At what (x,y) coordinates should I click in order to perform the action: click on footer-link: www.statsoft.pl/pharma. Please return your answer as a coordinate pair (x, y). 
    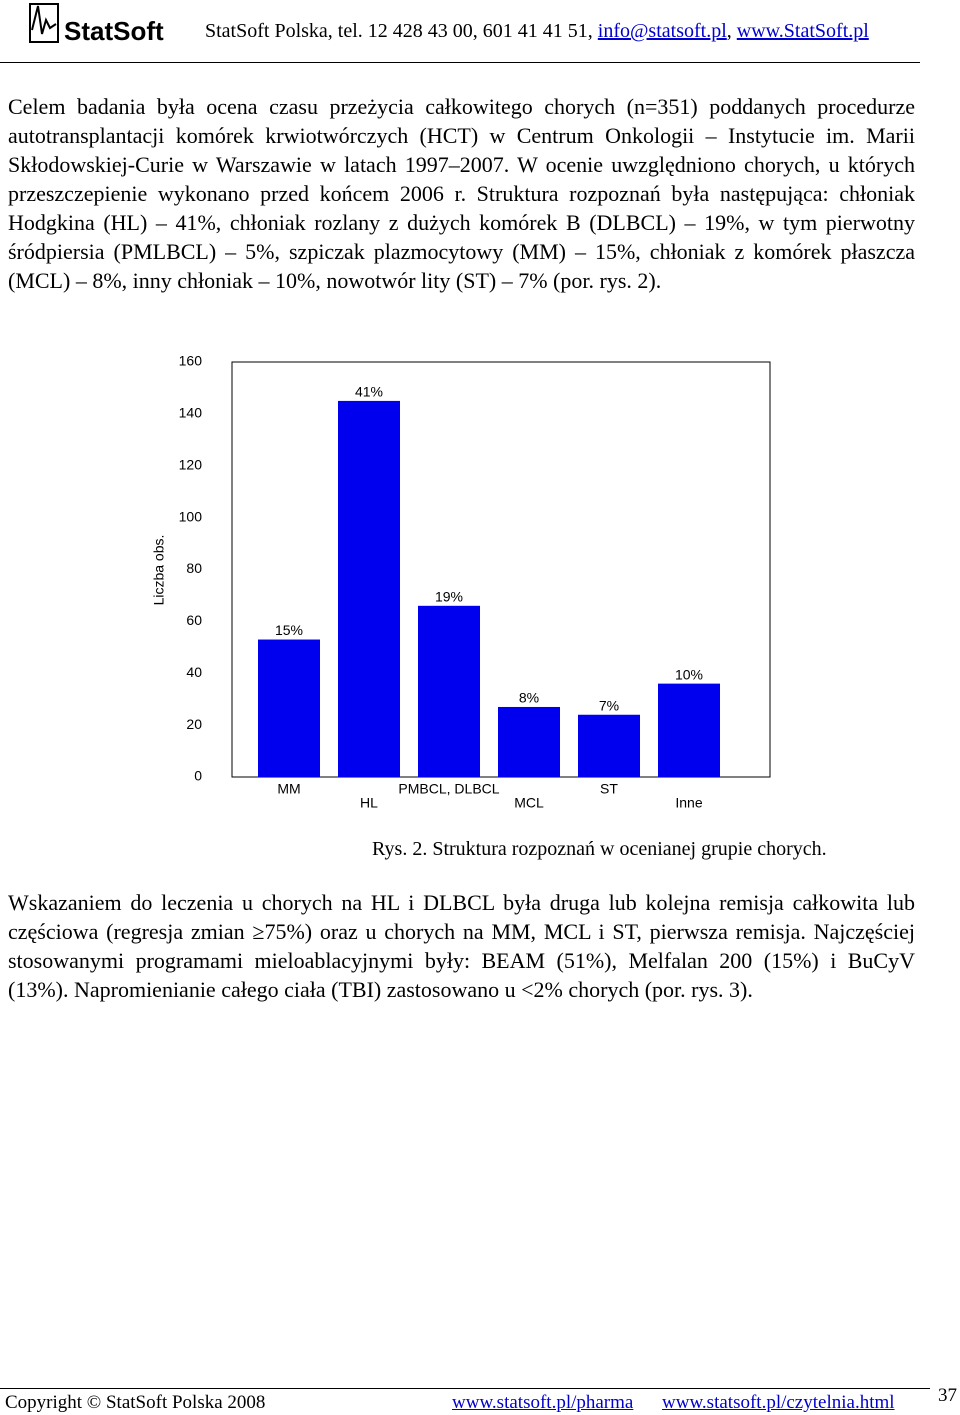
    Looking at the image, I should click on (543, 1402).